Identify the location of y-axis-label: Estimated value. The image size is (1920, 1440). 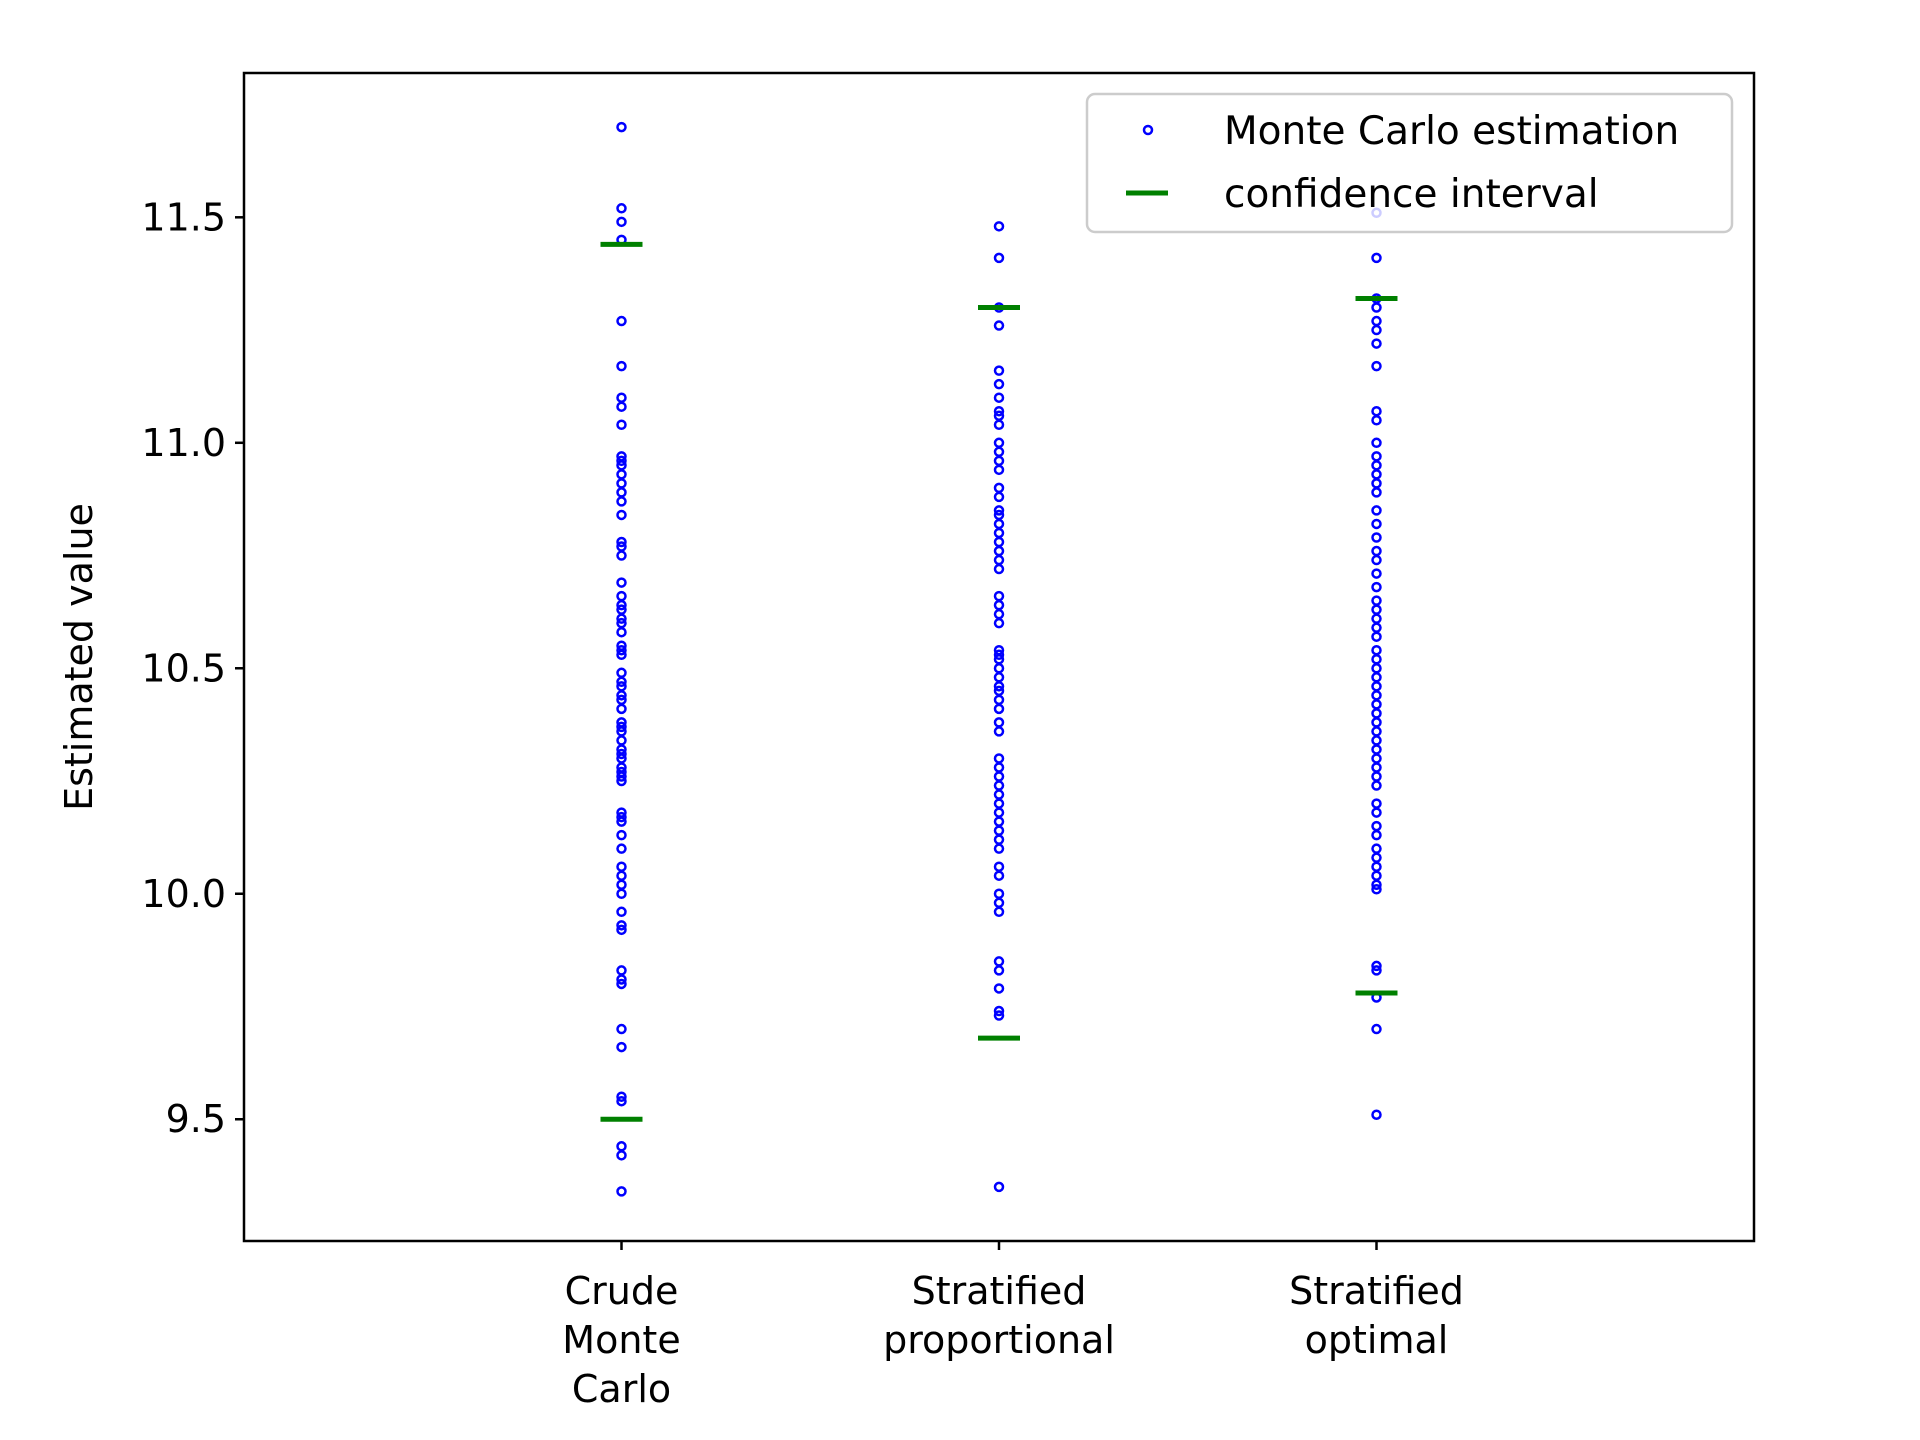
(79, 657).